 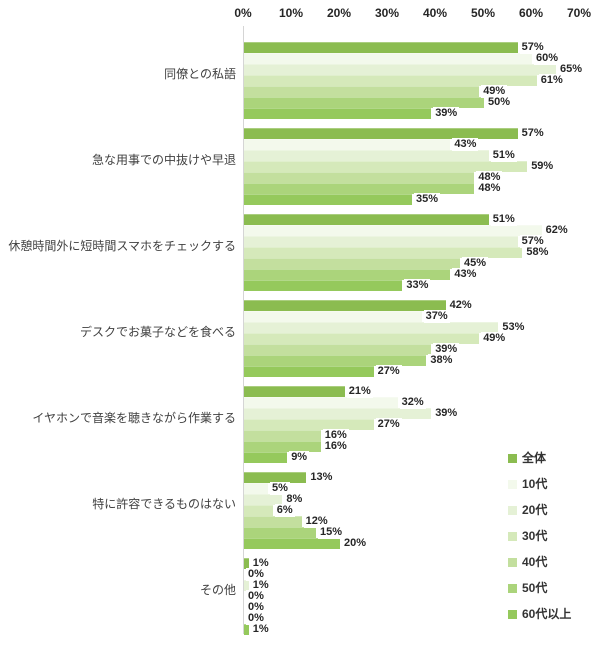 I want to click on legend-item-全体: 全体, so click(x=539, y=458).